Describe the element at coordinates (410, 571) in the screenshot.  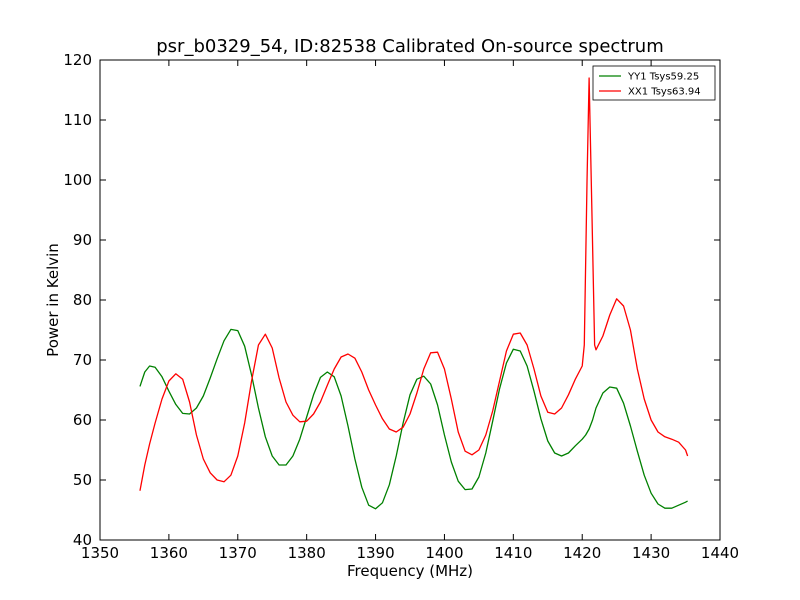
I see `x-axis-label: Frequency (MHz)` at that location.